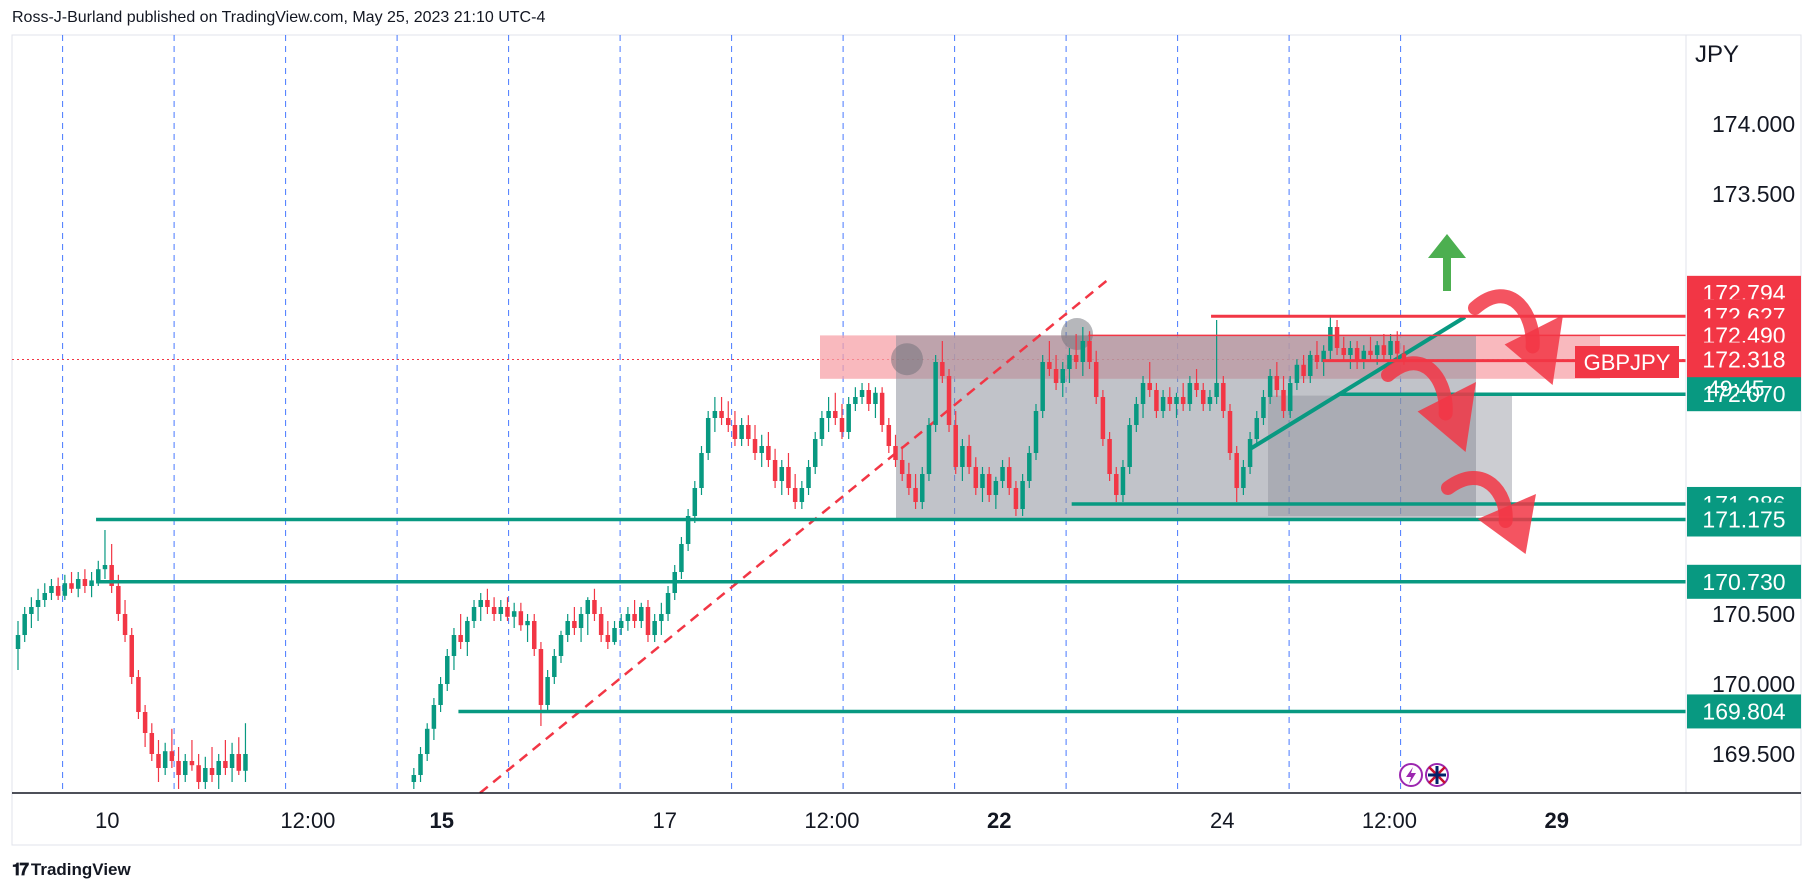 The width and height of the screenshot is (1814, 892). I want to click on price-label-4: 172.070, so click(1743, 394).